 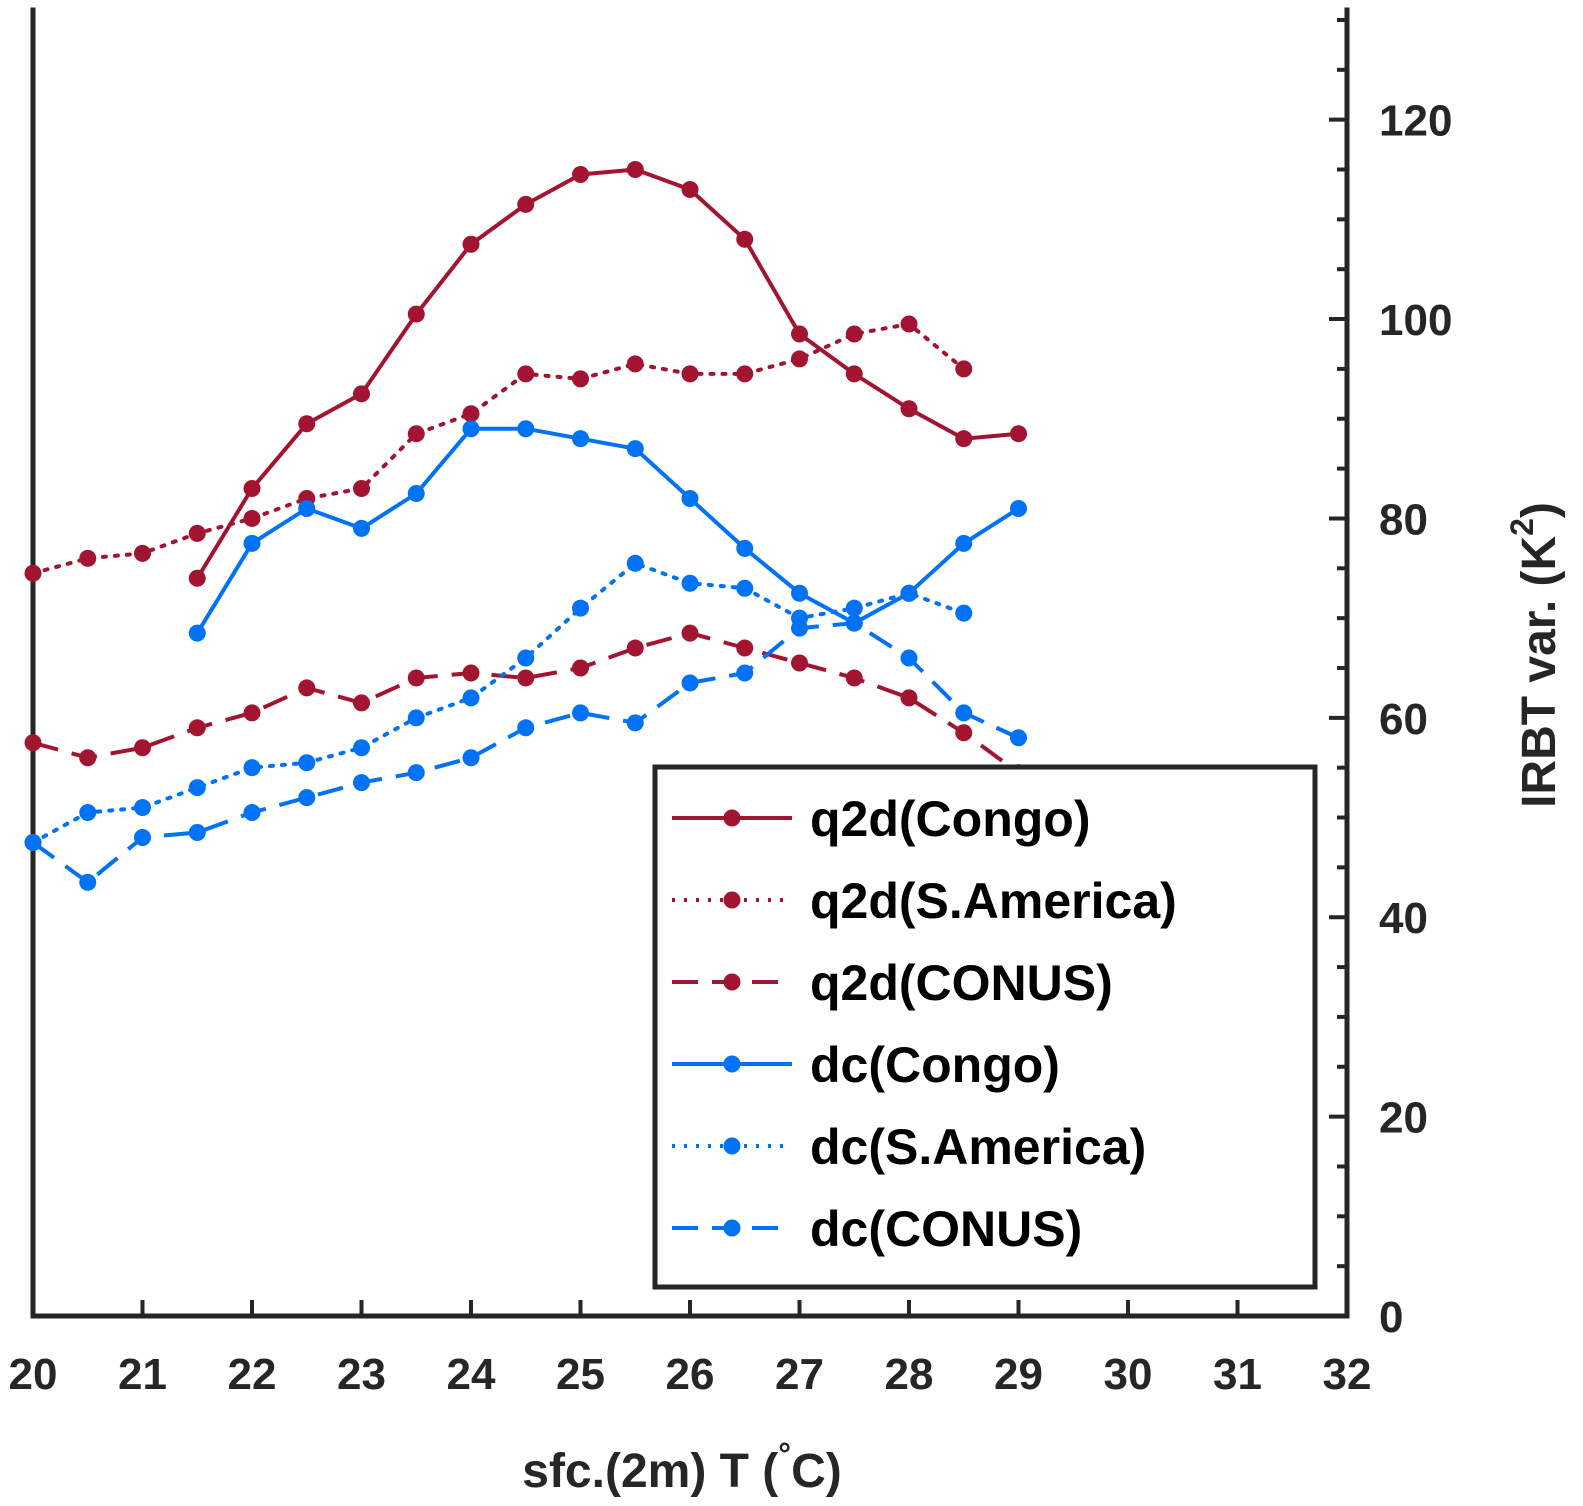 I want to click on legend-label: q2d(Congo), so click(x=950, y=819).